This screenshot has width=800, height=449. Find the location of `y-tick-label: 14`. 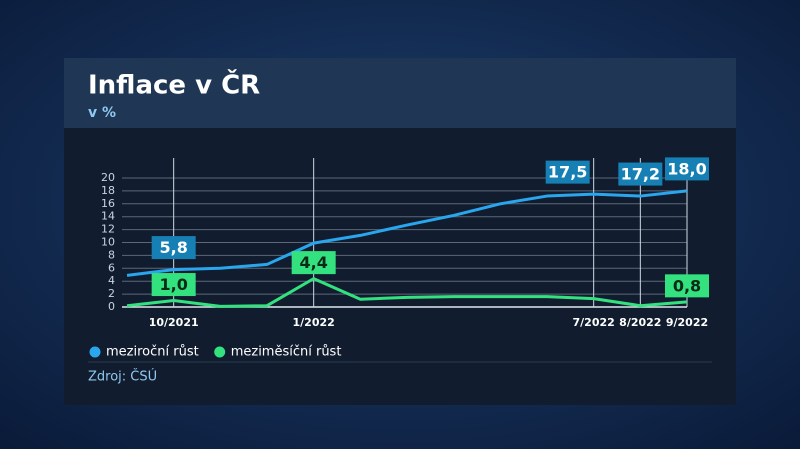

y-tick-label: 14 is located at coordinates (108, 216).